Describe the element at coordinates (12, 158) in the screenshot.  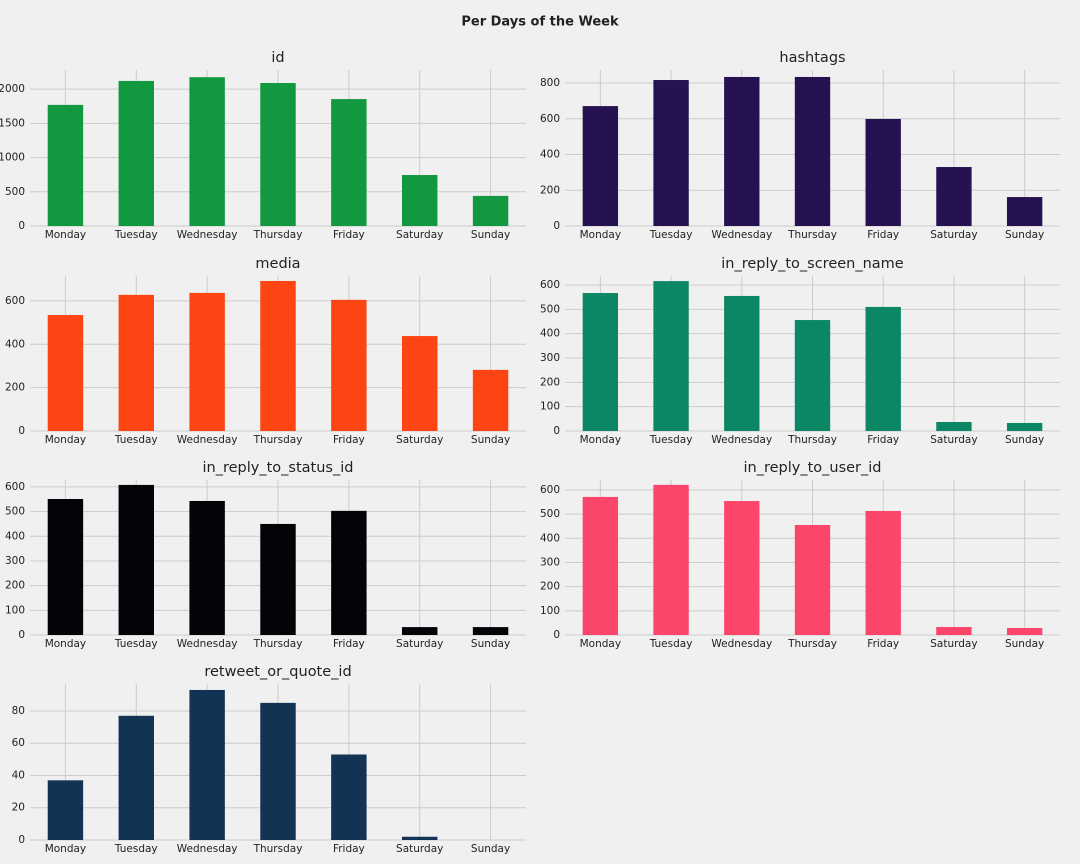
I see `y-tick-label: 1000` at that location.